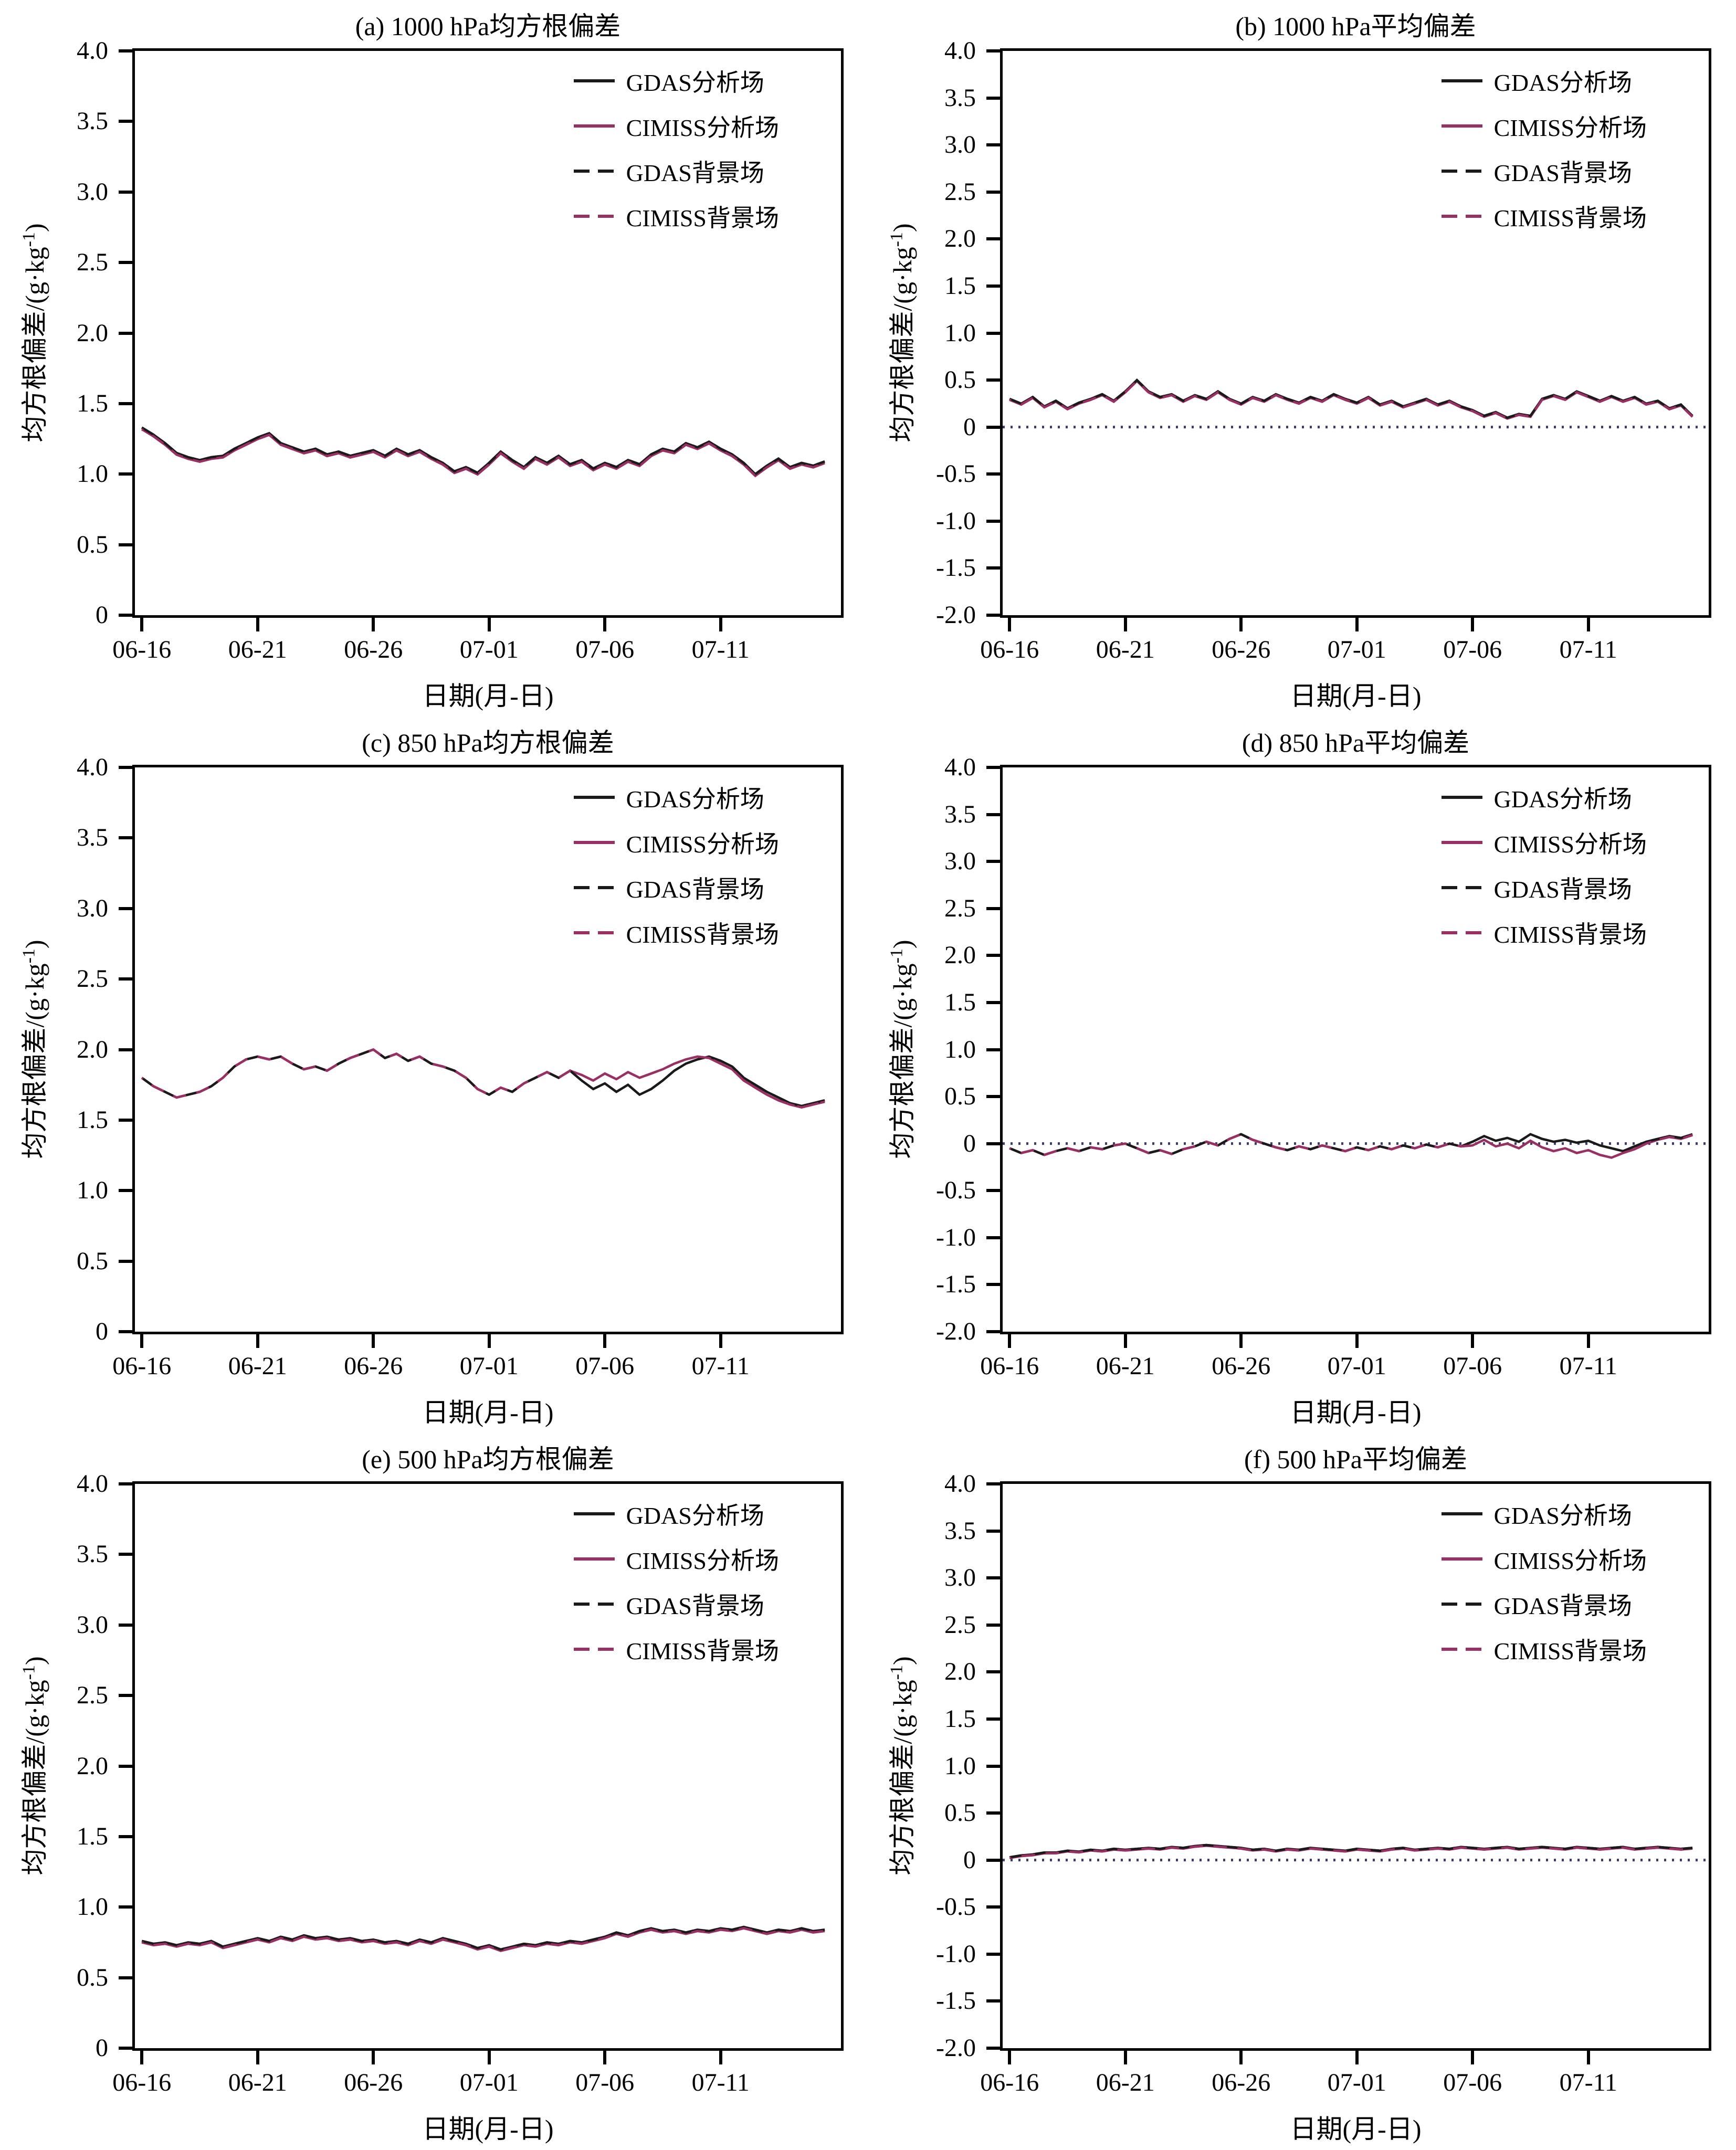 The width and height of the screenshot is (1736, 2150). I want to click on legend-row: CIMISS分析场, so click(1544, 1559).